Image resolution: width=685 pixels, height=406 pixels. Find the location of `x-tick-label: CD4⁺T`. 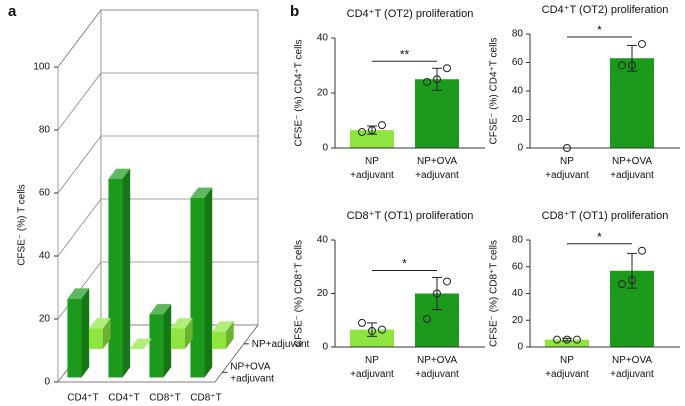

x-tick-label: CD4⁺T is located at coordinates (82, 398).